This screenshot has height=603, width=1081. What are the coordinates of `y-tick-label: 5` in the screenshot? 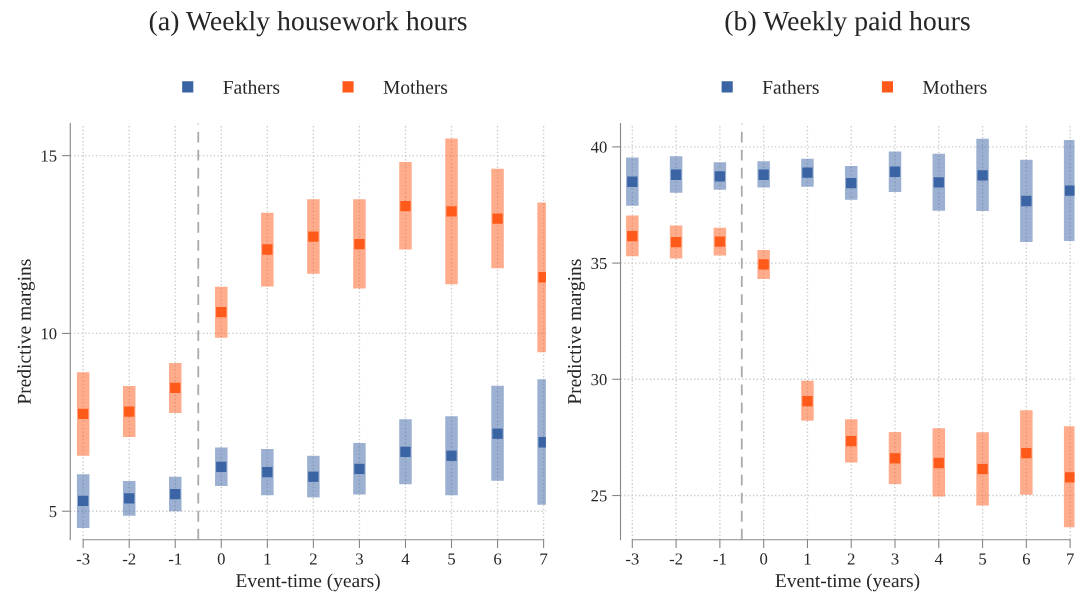 It's located at (53, 512).